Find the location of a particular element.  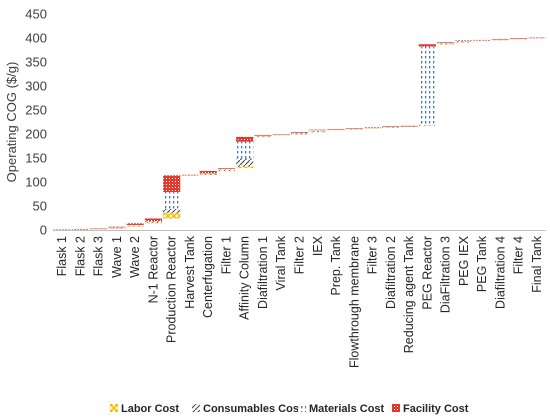

x-tick-label: Flask 2 is located at coordinates (80, 256).